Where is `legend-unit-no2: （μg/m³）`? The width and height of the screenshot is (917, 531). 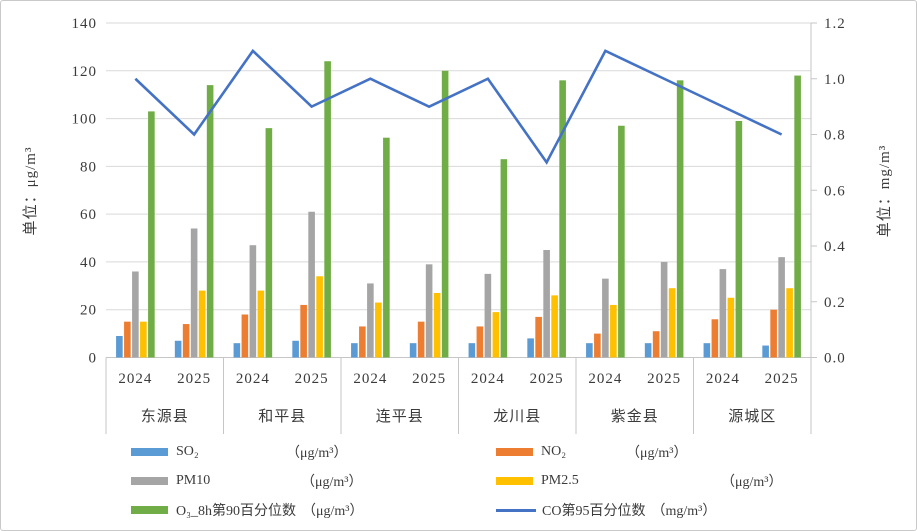 legend-unit-no2: （μg/m³） is located at coordinates (657, 453).